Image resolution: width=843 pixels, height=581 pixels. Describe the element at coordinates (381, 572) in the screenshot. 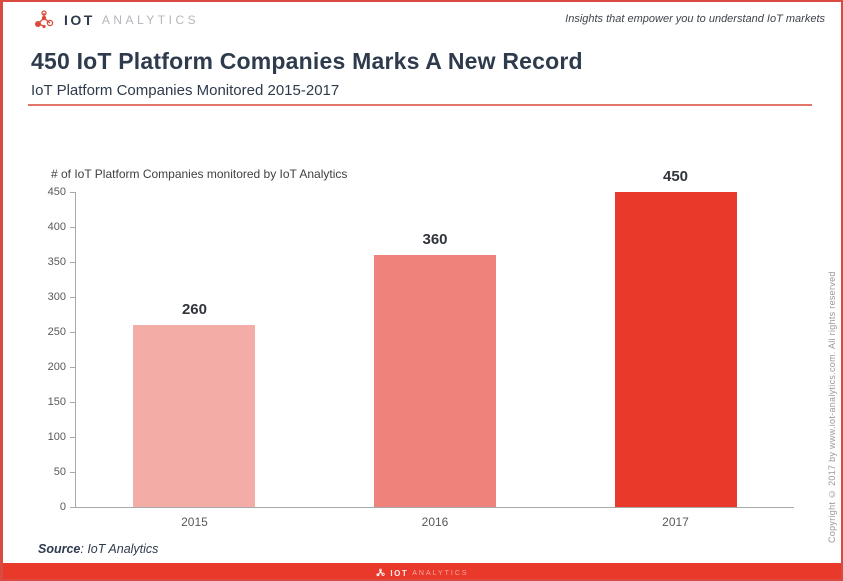

I see `footer-molecule-logo-icon` at that location.